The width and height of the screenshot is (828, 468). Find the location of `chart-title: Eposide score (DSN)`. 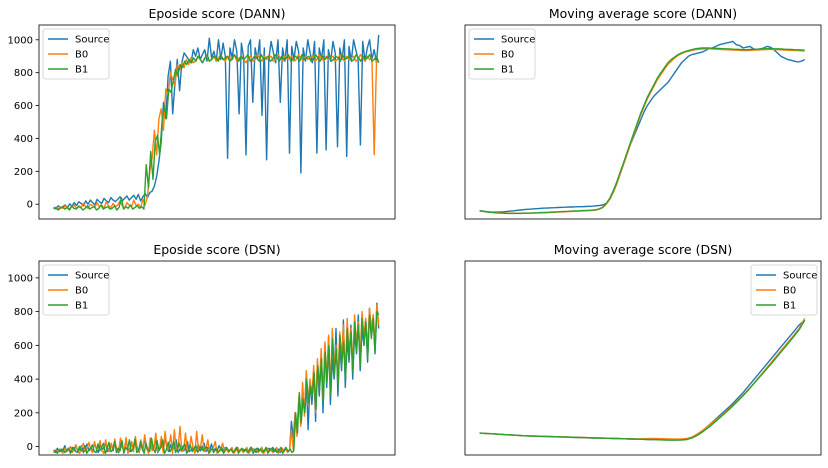

chart-title: Eposide score (DSN) is located at coordinates (216, 249).